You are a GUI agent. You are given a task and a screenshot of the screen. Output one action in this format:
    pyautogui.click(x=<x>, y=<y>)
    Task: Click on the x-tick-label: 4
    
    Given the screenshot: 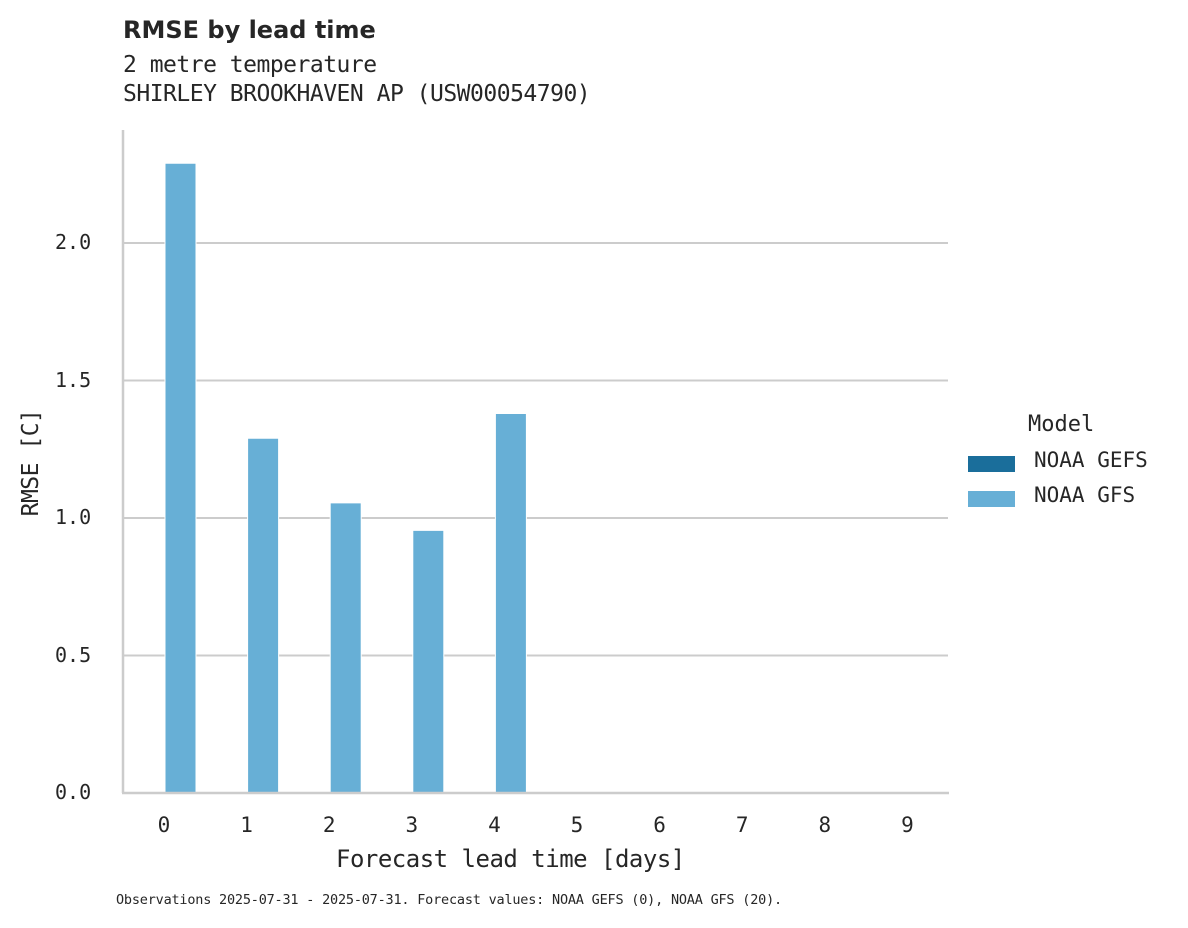 What is the action you would take?
    pyautogui.click(x=494, y=825)
    